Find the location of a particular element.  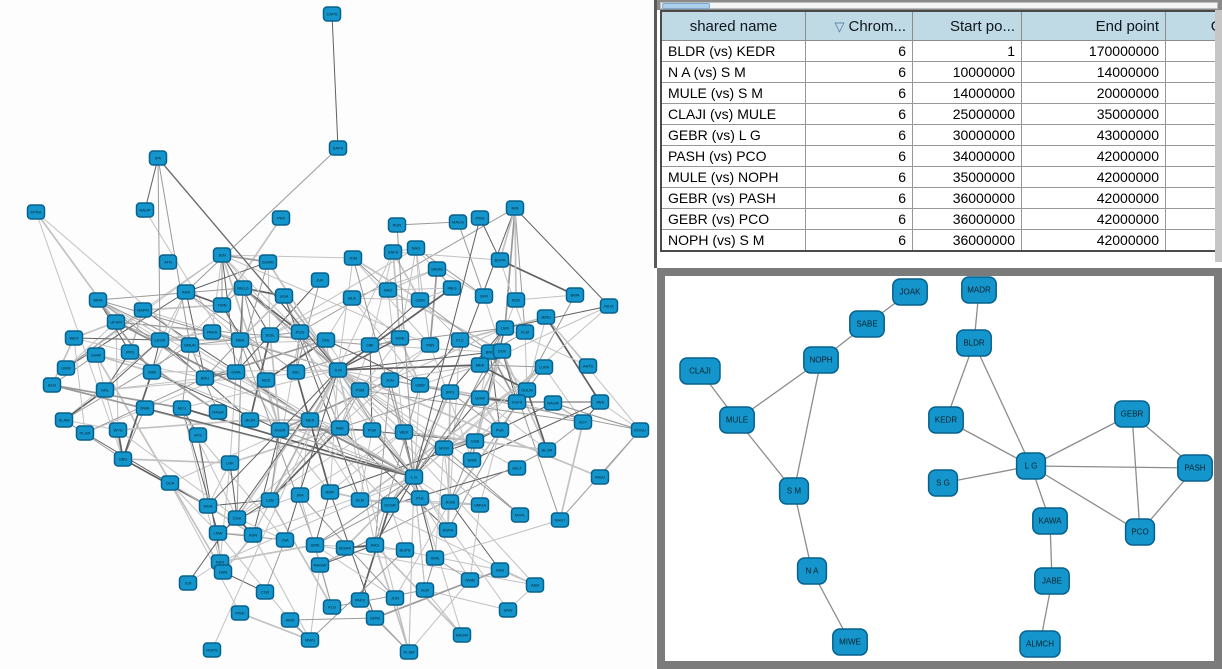

table-cell: 43000000 is located at coordinates (1093, 135).